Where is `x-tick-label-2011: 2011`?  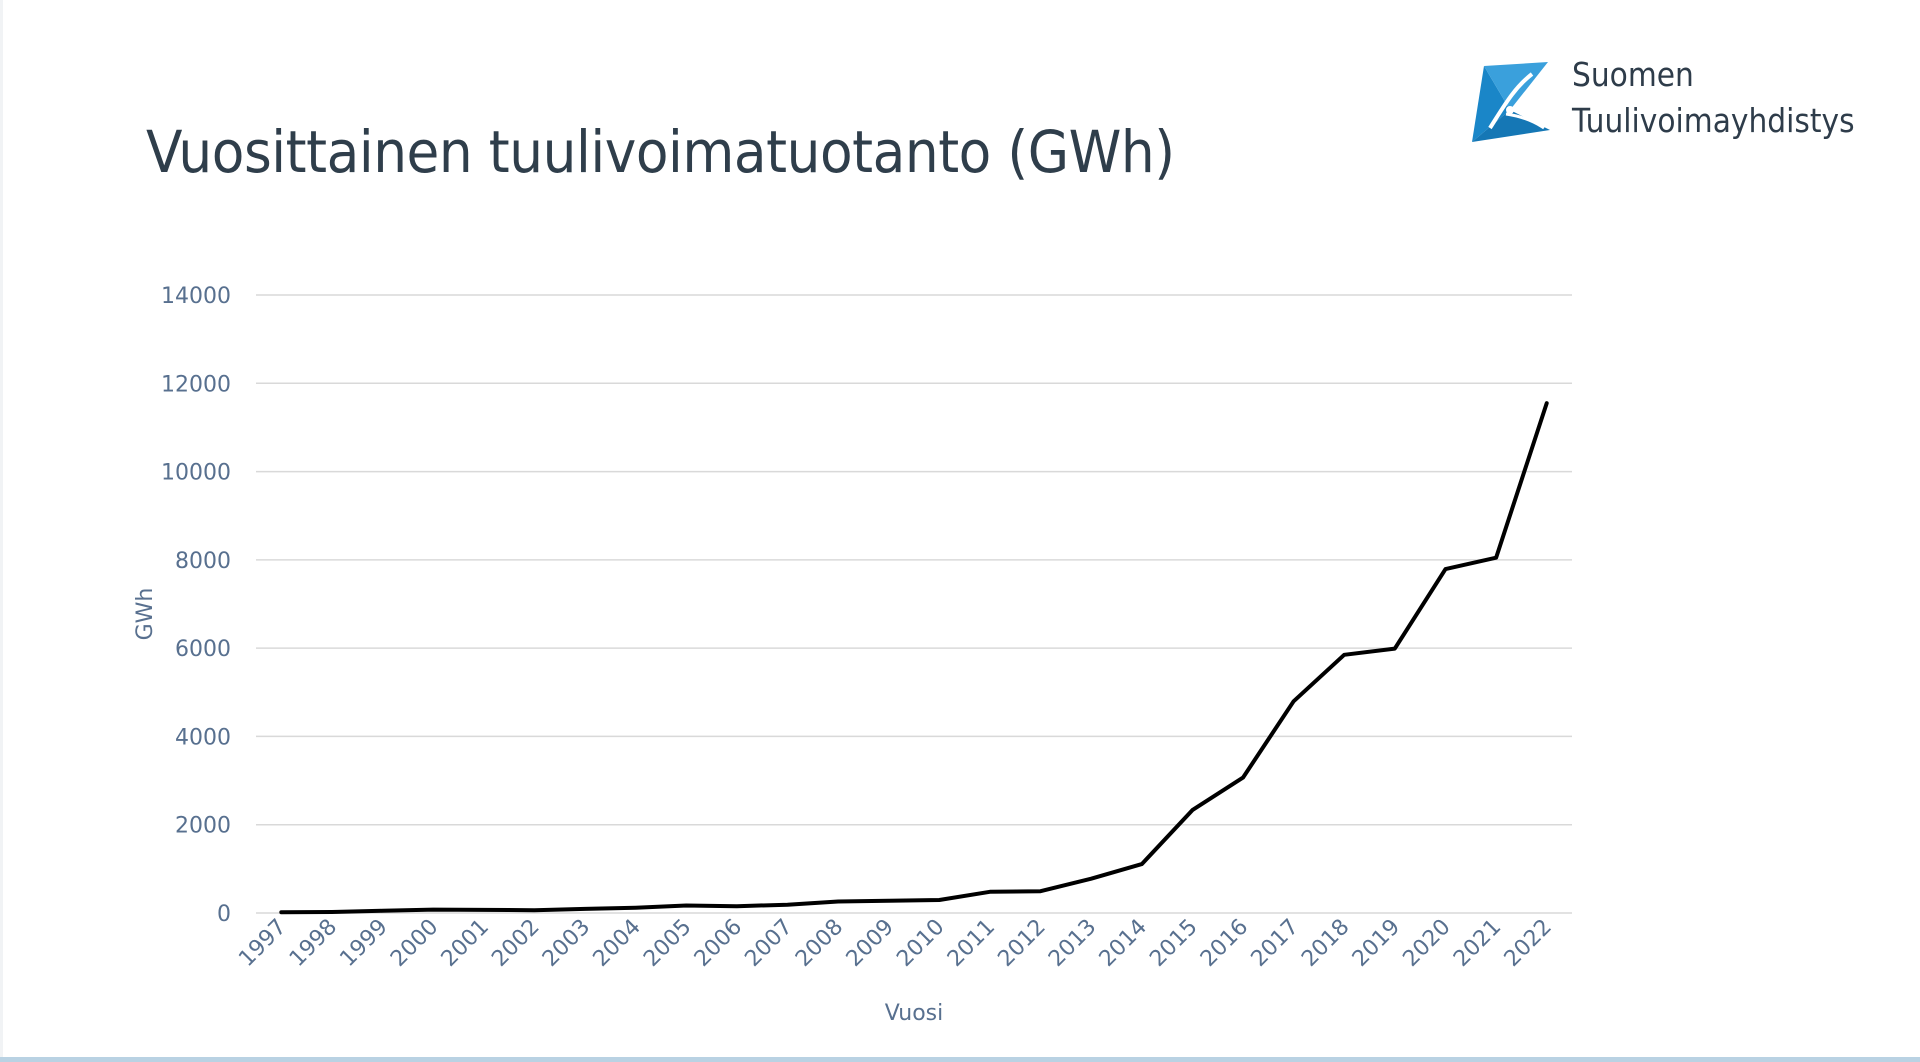 x-tick-label-2011: 2011 is located at coordinates (971, 943).